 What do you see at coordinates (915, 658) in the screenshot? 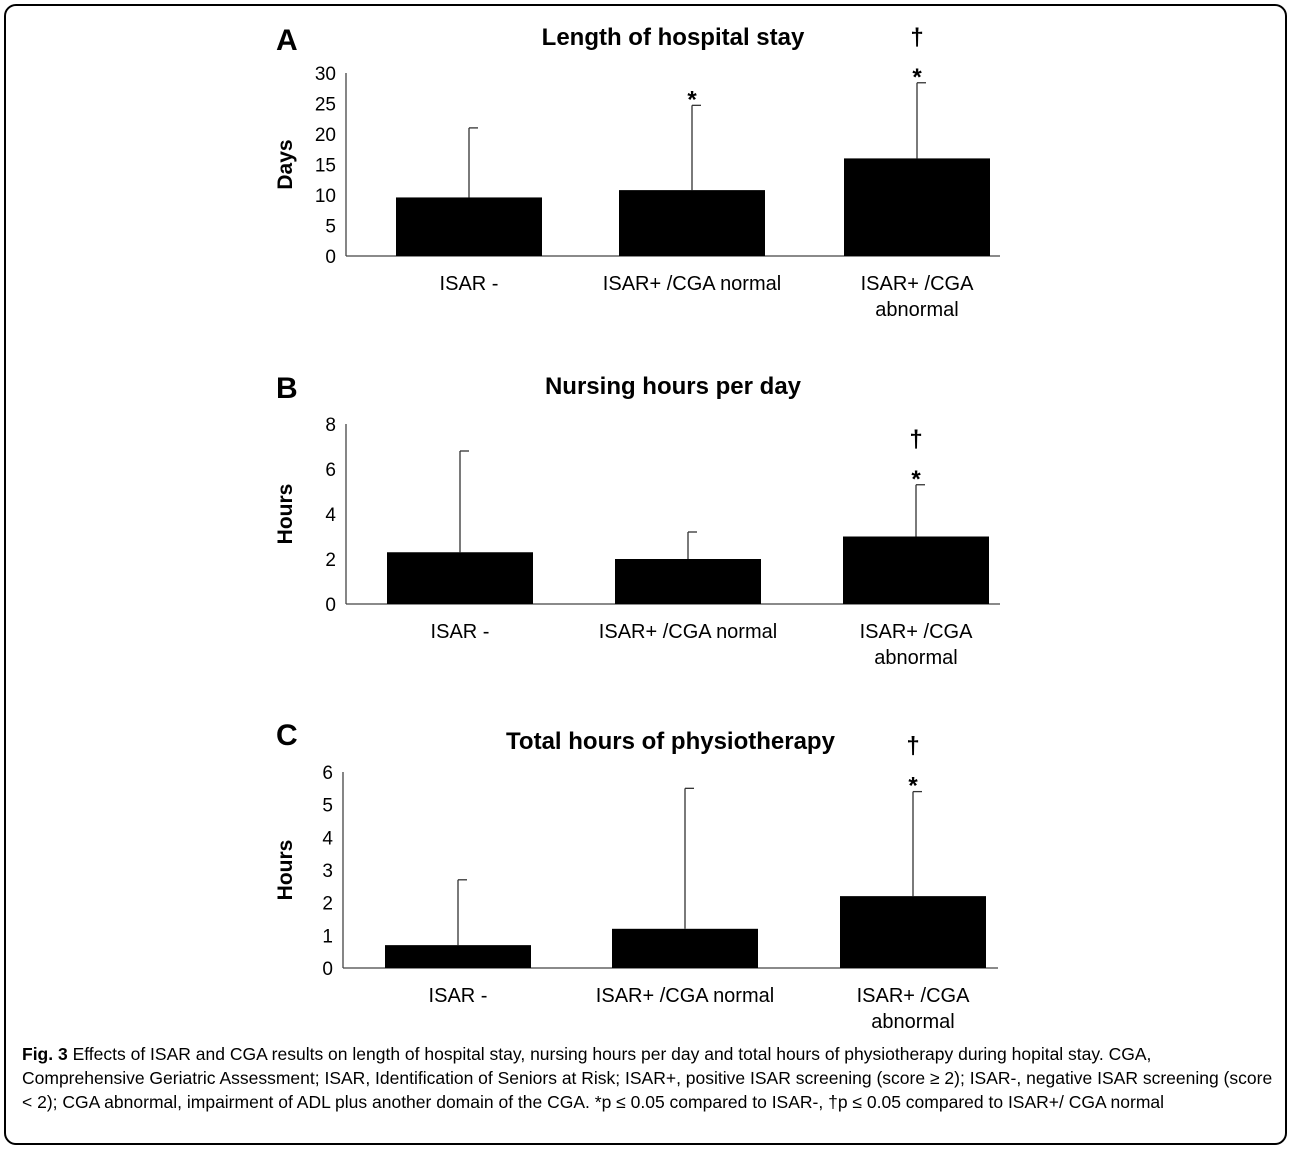
I see `panel-b-category-label: abnormal` at bounding box center [915, 658].